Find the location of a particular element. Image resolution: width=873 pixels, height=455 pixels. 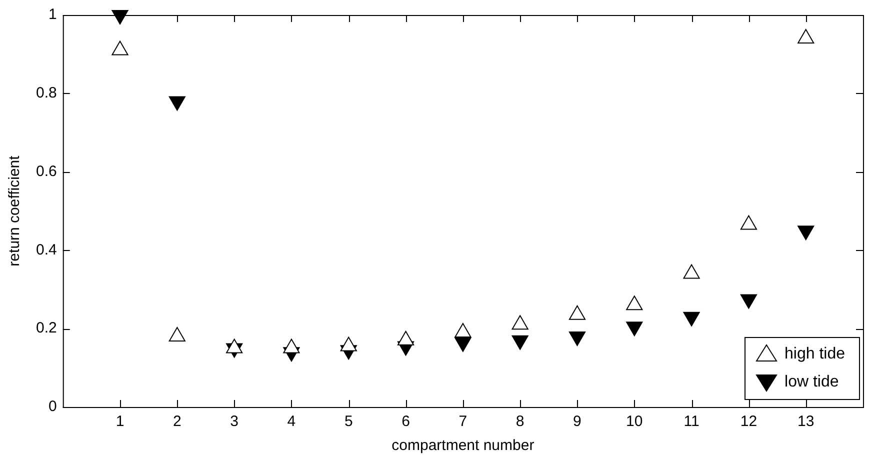

x-tick-label: 6 is located at coordinates (406, 421).